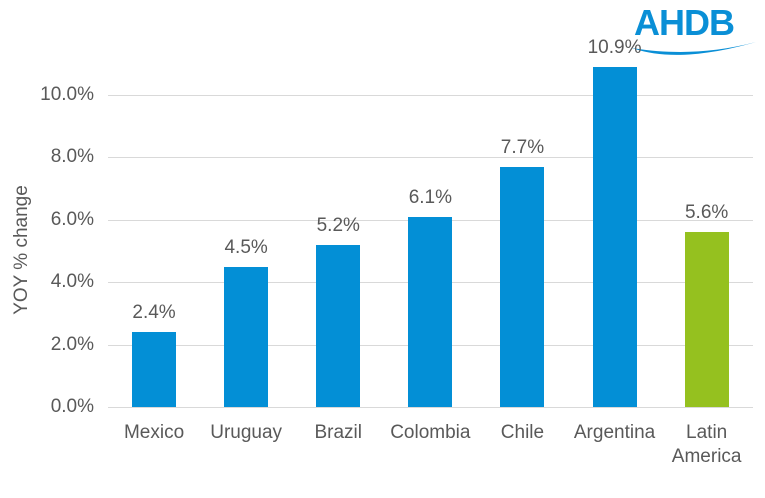  I want to click on y-tick-label: 6.0%, so click(72, 219).